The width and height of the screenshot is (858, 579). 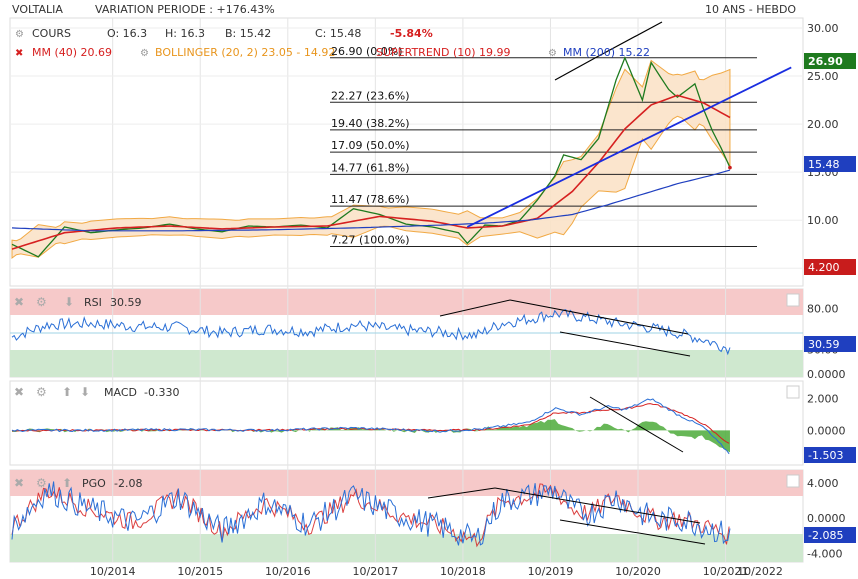 What do you see at coordinates (67, 483) in the screenshot?
I see `pgo-arrow-up-icon: ⬆` at bounding box center [67, 483].